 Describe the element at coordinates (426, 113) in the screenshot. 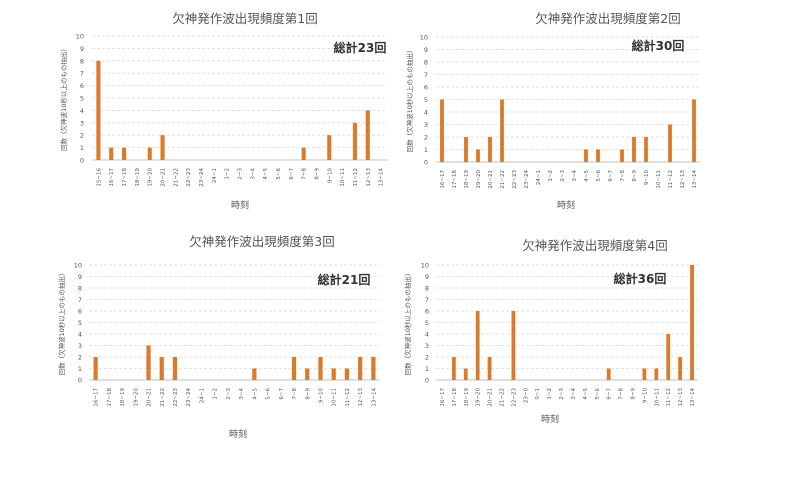

I see `y-tick-label: 4` at that location.